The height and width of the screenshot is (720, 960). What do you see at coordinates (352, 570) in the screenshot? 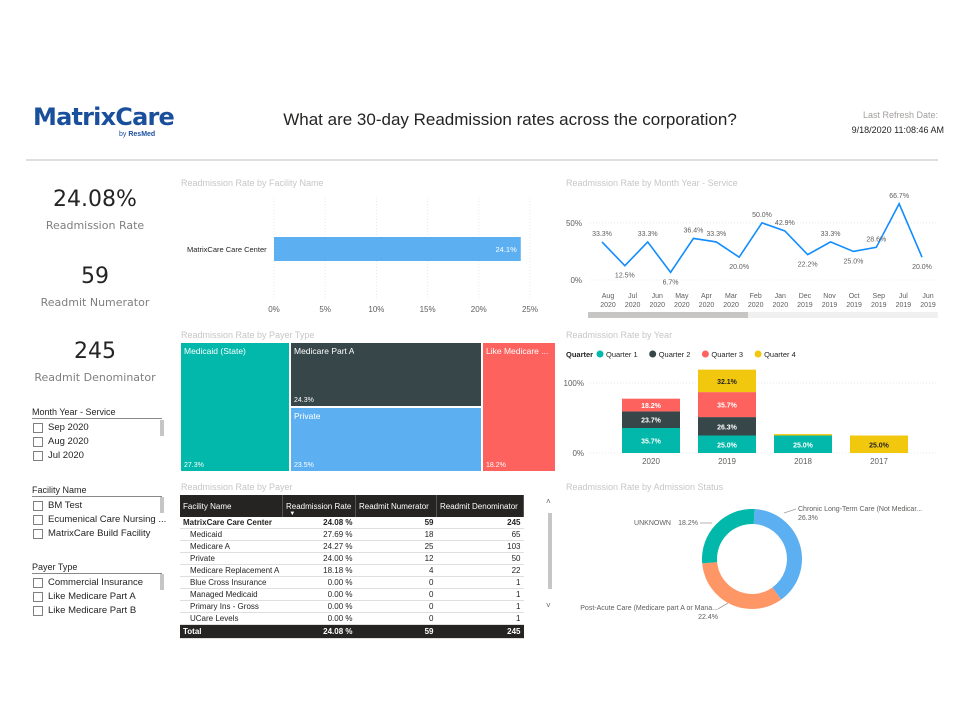
I see `table-row: Medicare Replacement A 18.18 % 4 22` at bounding box center [352, 570].